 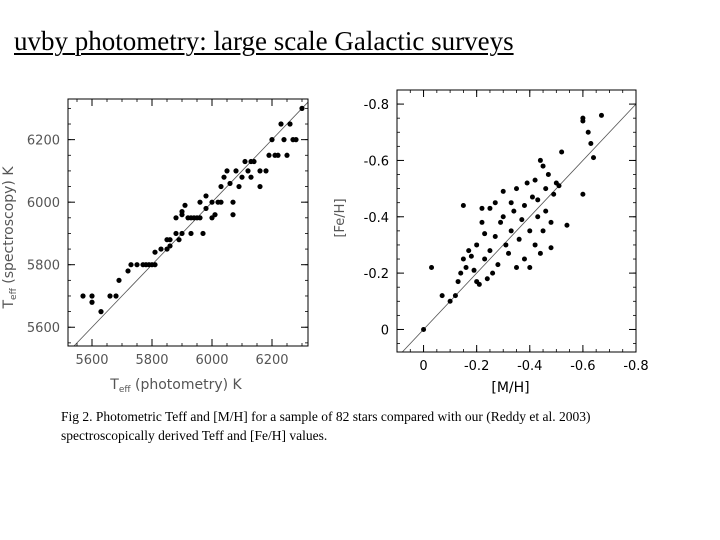 I want to click on y-tick-label: 6200, so click(x=43, y=141).